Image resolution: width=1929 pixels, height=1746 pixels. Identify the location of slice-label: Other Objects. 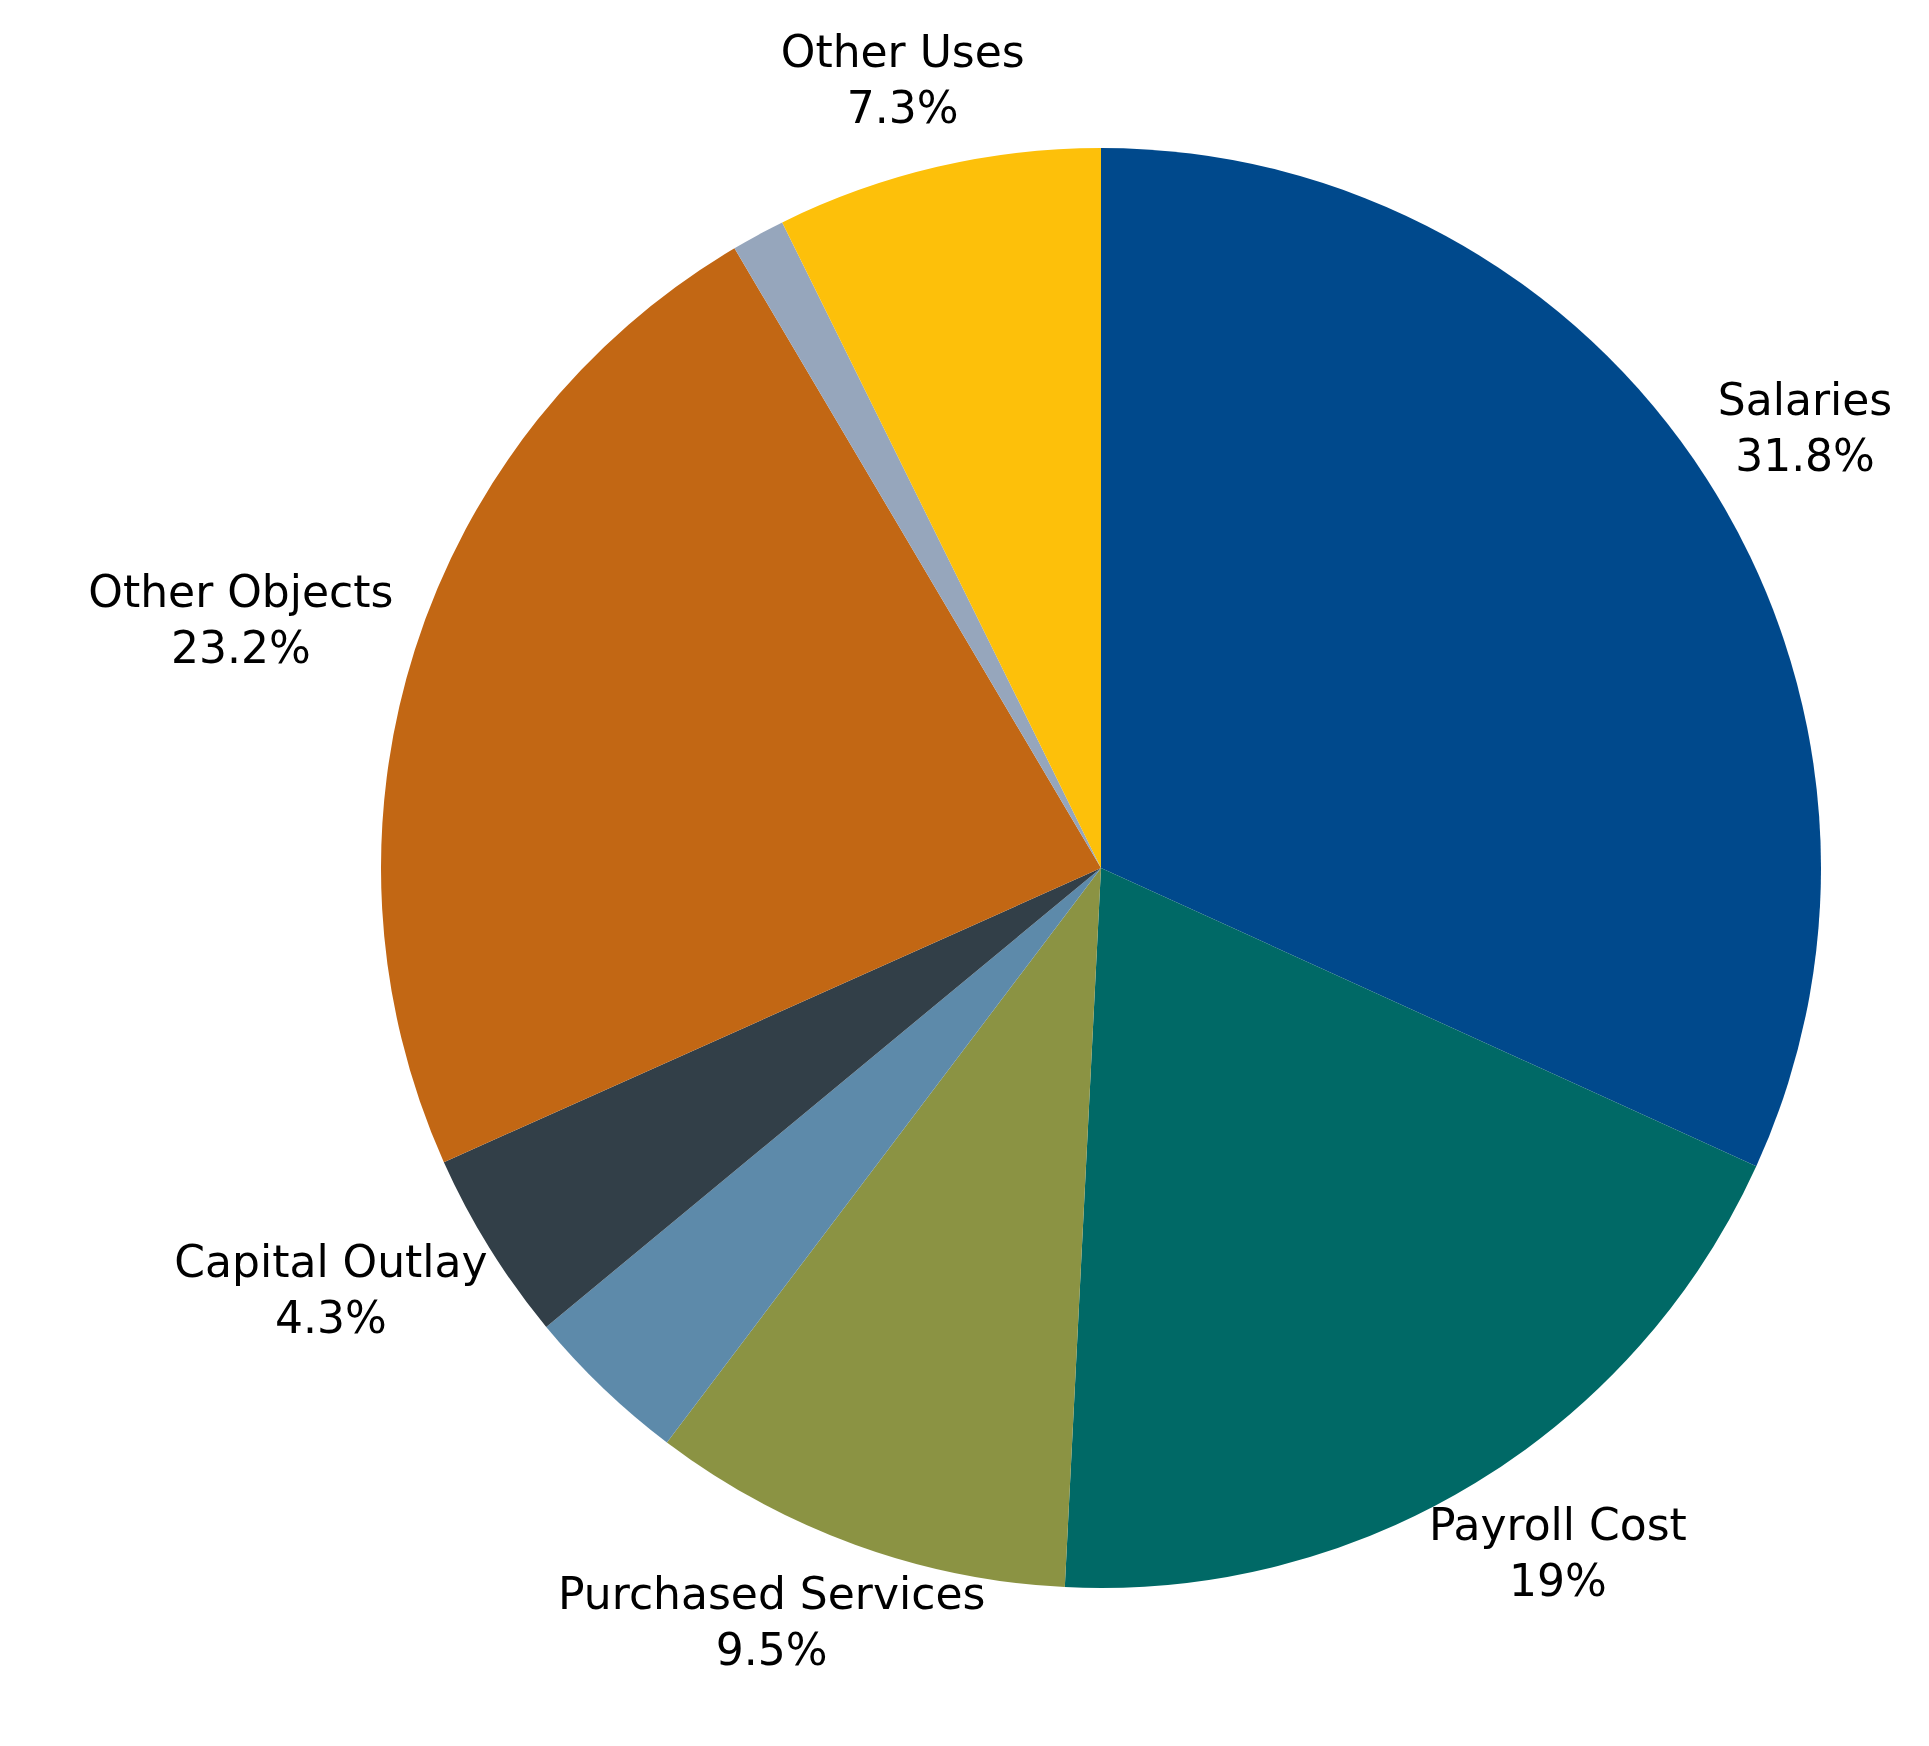
(241, 592).